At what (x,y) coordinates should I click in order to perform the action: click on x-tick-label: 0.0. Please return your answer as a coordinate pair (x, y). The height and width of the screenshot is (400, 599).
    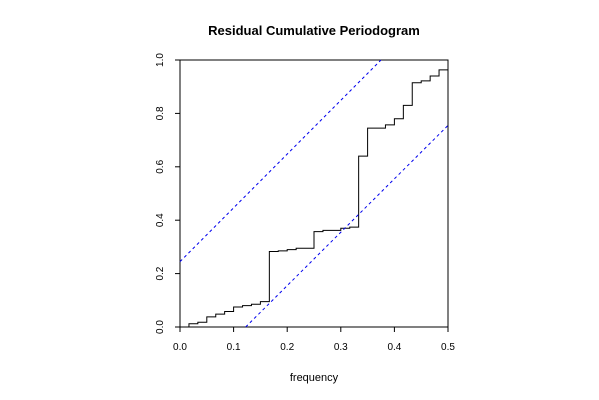
    Looking at the image, I should click on (180, 347).